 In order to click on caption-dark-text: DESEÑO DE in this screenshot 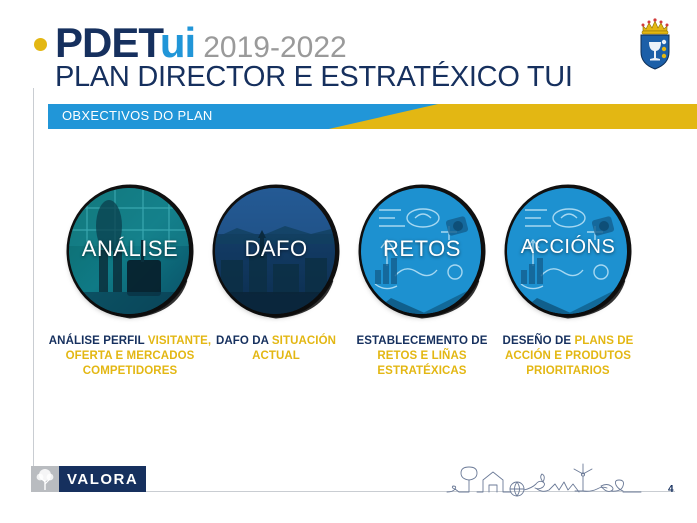, I will do `click(537, 341)`.